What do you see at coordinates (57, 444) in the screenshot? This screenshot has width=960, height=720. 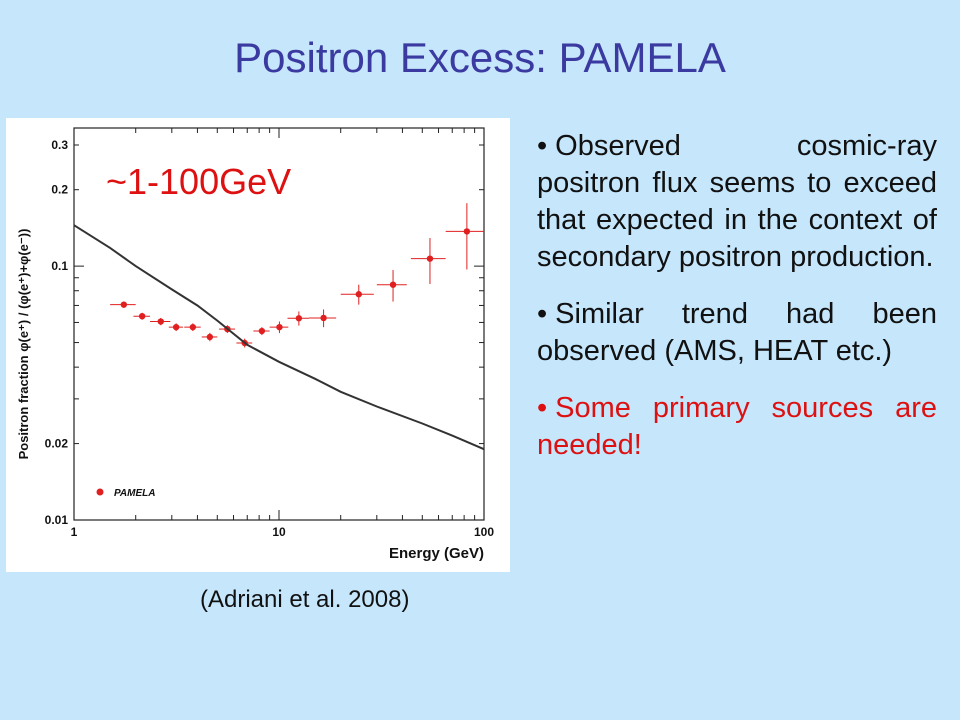 I see `y-tick-label: 0.02` at bounding box center [57, 444].